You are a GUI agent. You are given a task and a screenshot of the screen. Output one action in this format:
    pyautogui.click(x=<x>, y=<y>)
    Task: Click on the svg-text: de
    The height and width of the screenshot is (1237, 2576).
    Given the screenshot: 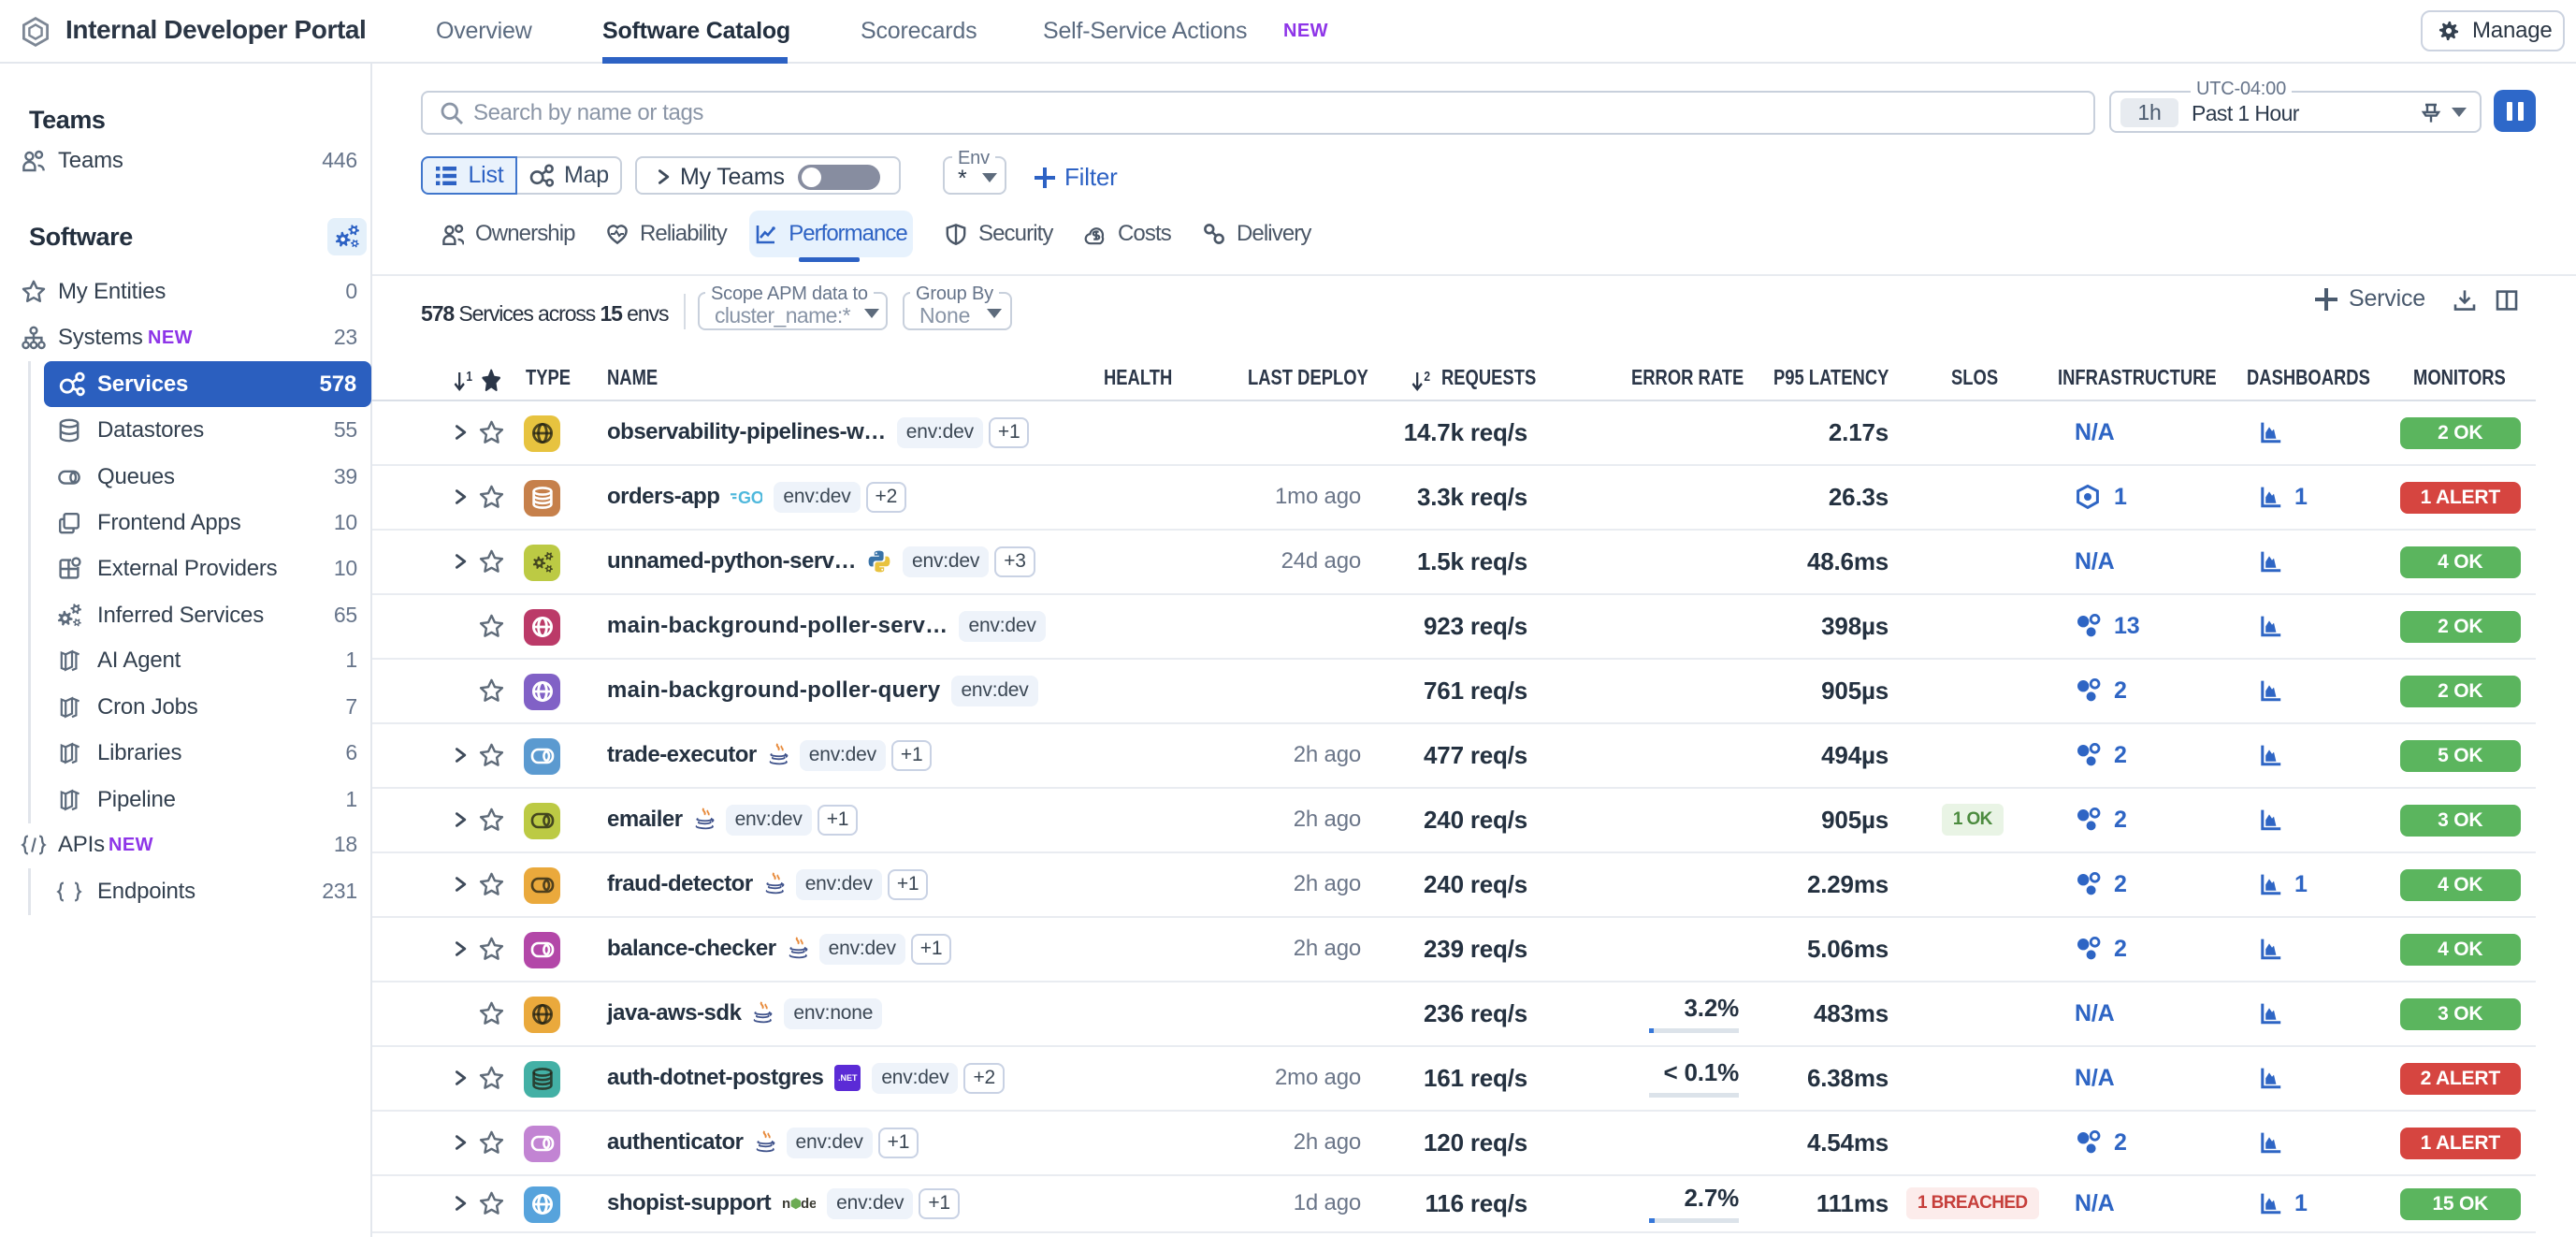 What is the action you would take?
    pyautogui.click(x=808, y=1204)
    